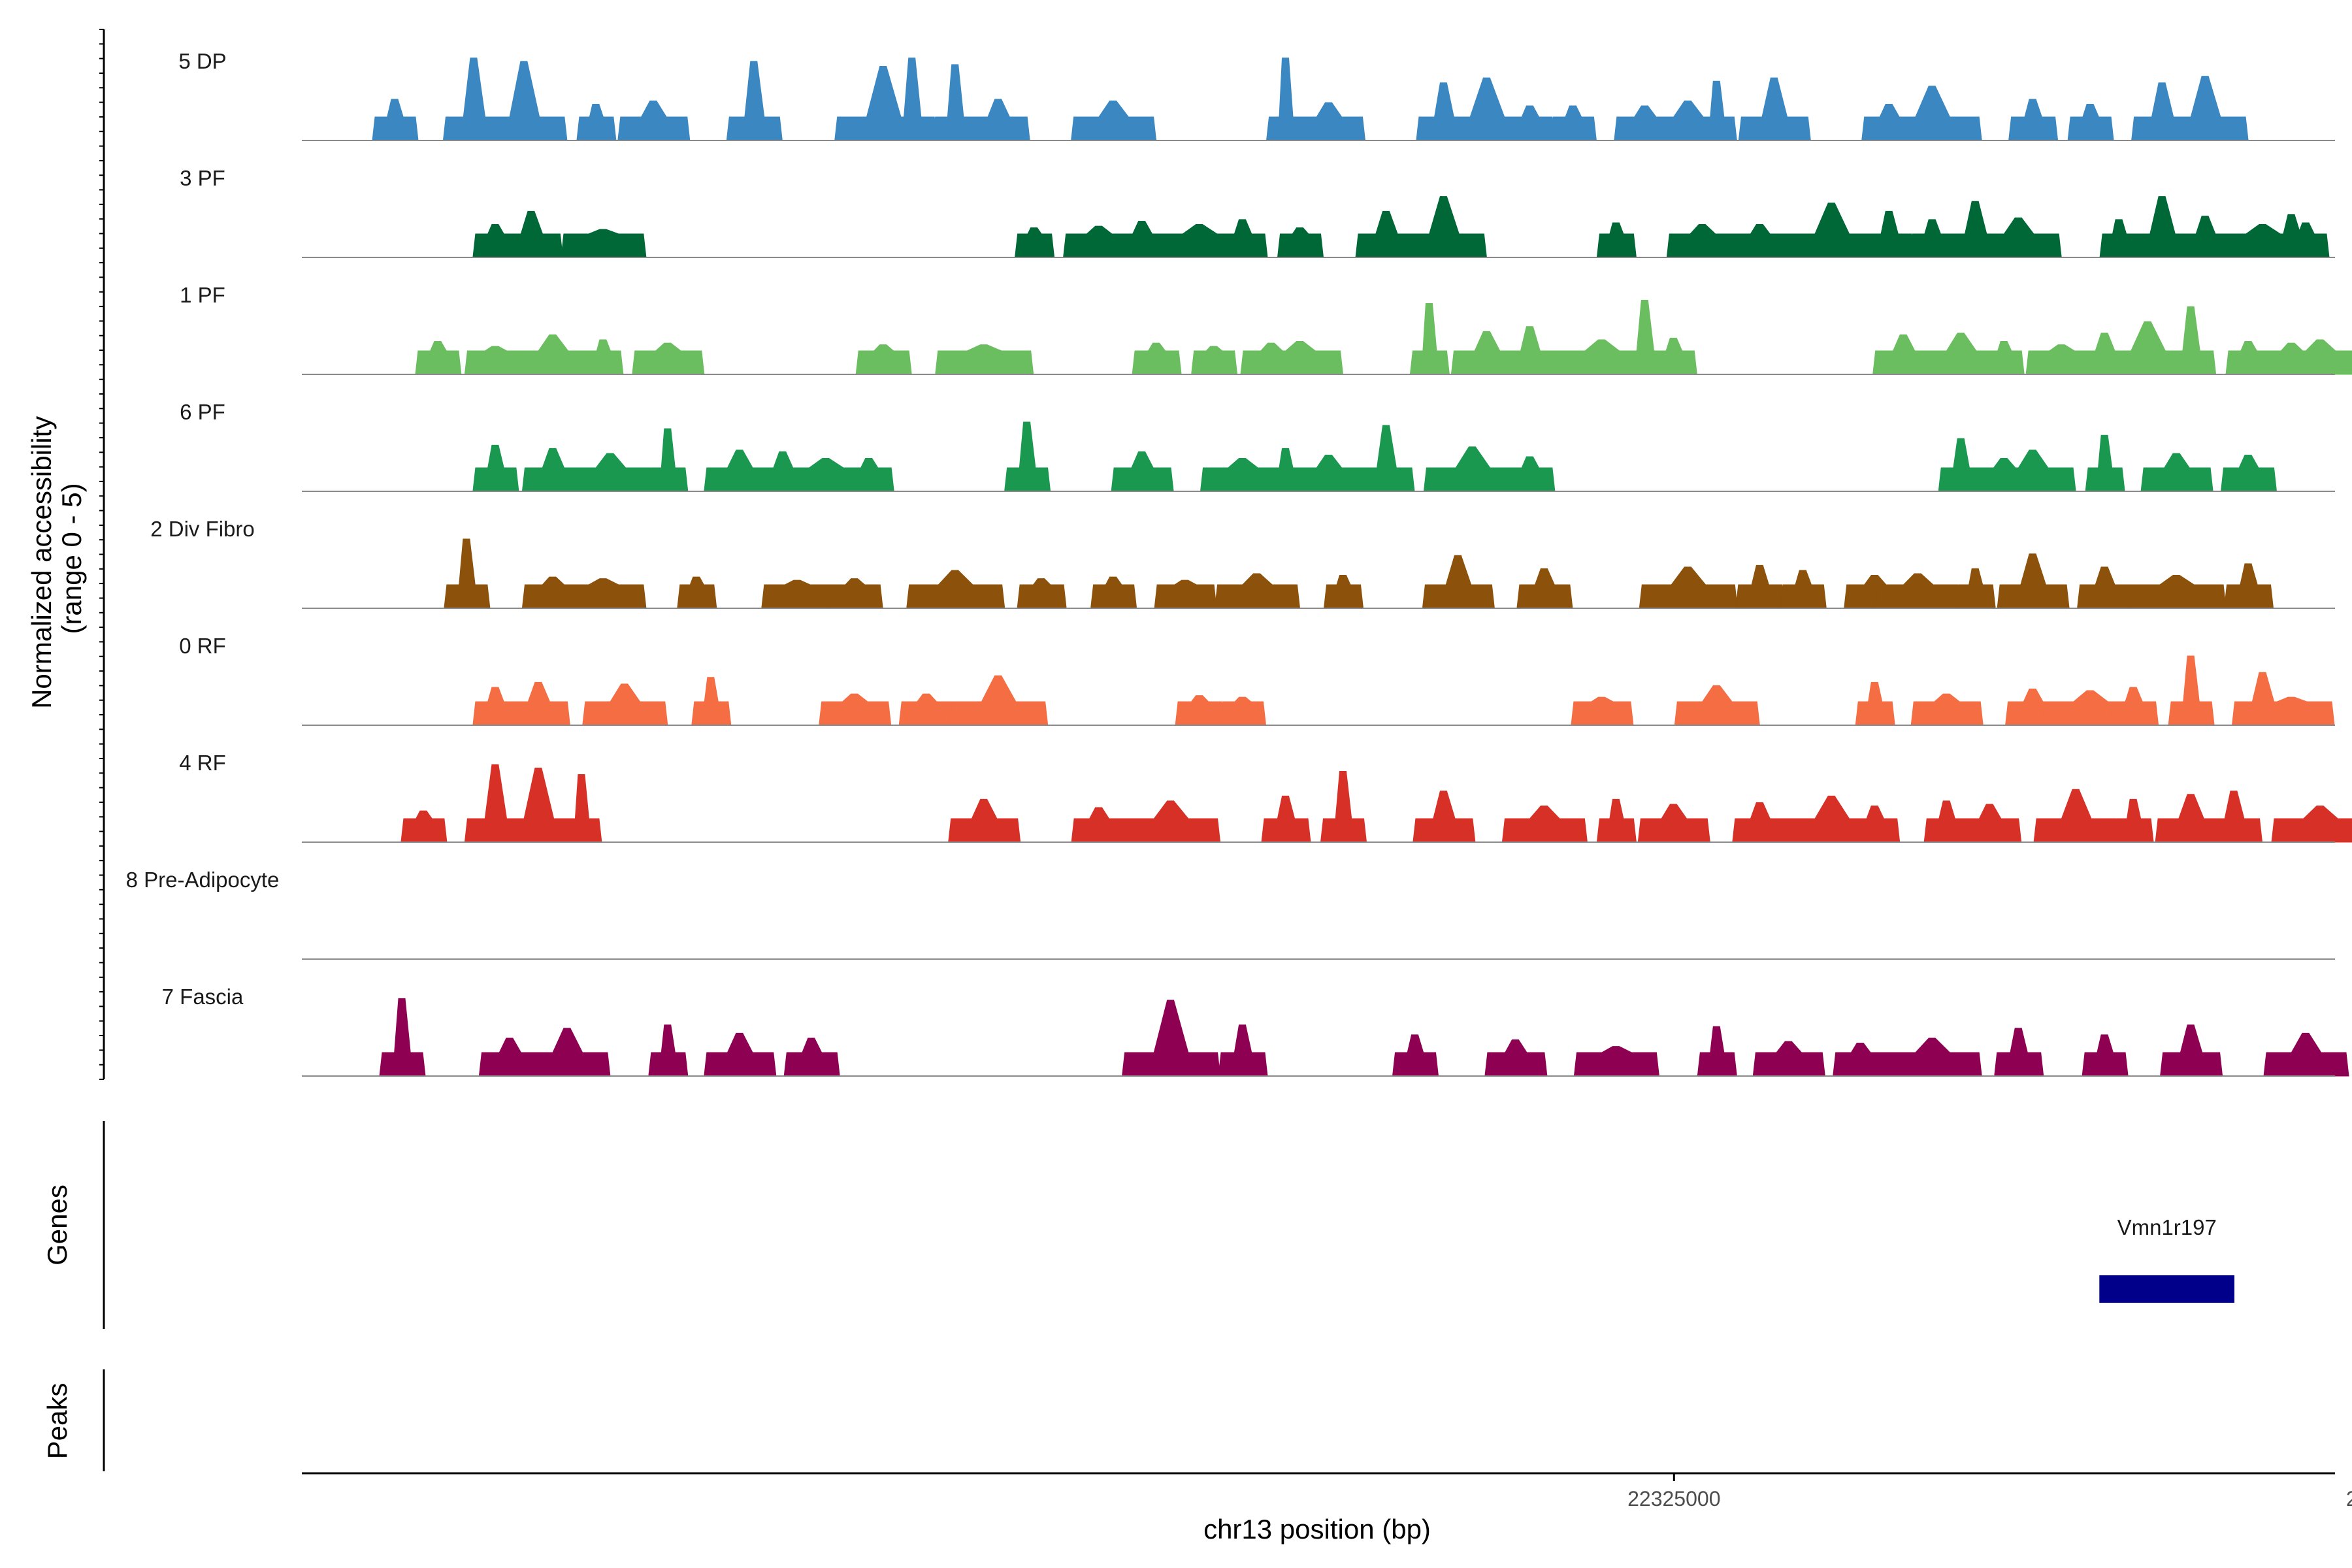 The image size is (2352, 1568). Describe the element at coordinates (41, 562) in the screenshot. I see `y-axis-title-line-1: Normalized accessibility` at that location.